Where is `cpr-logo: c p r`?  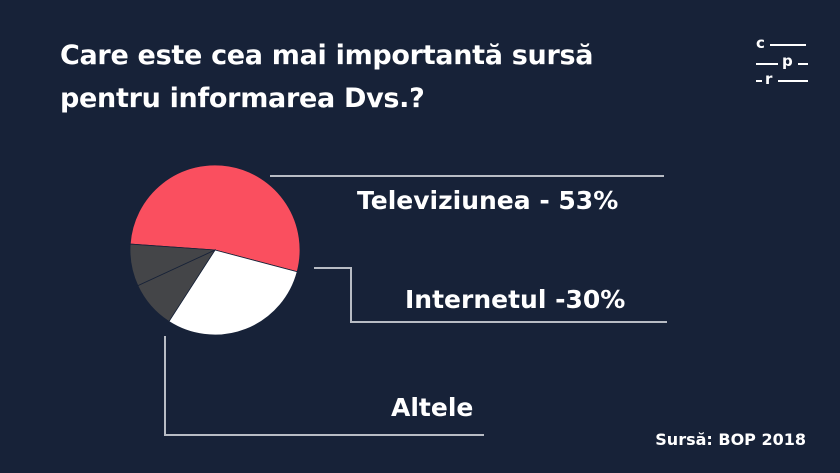
cpr-logo: c p r is located at coordinates (781, 62).